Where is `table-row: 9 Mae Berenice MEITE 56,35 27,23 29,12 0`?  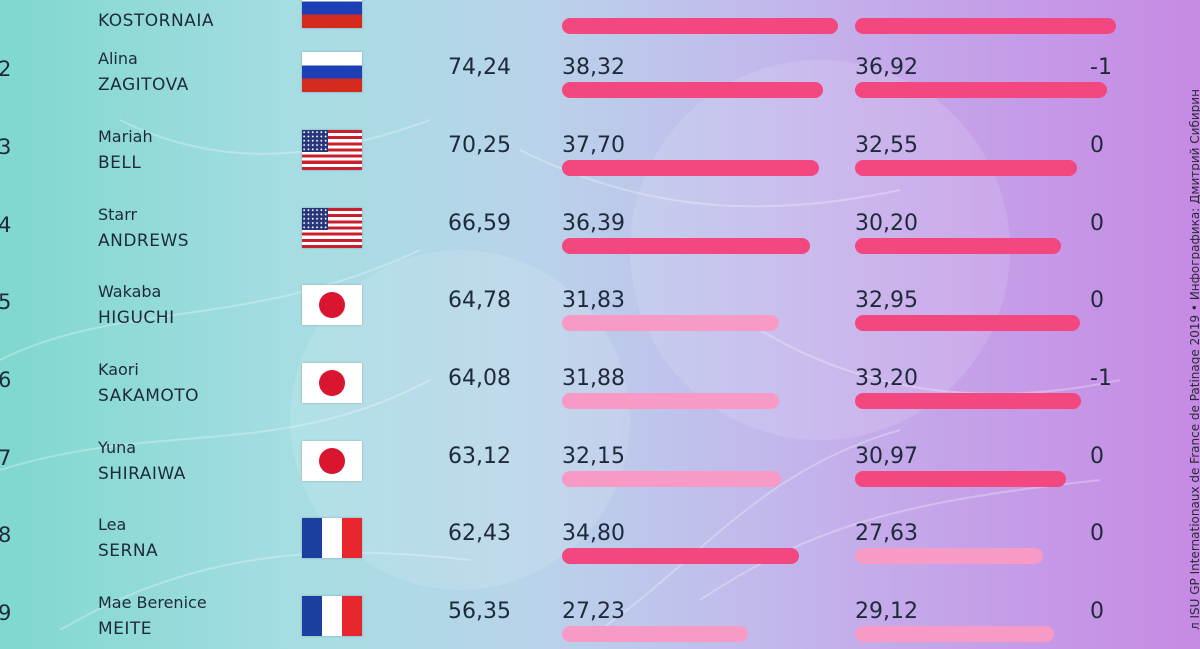 table-row: 9 Mae Berenice MEITE 56,35 27,23 29,12 0 is located at coordinates (560, 610).